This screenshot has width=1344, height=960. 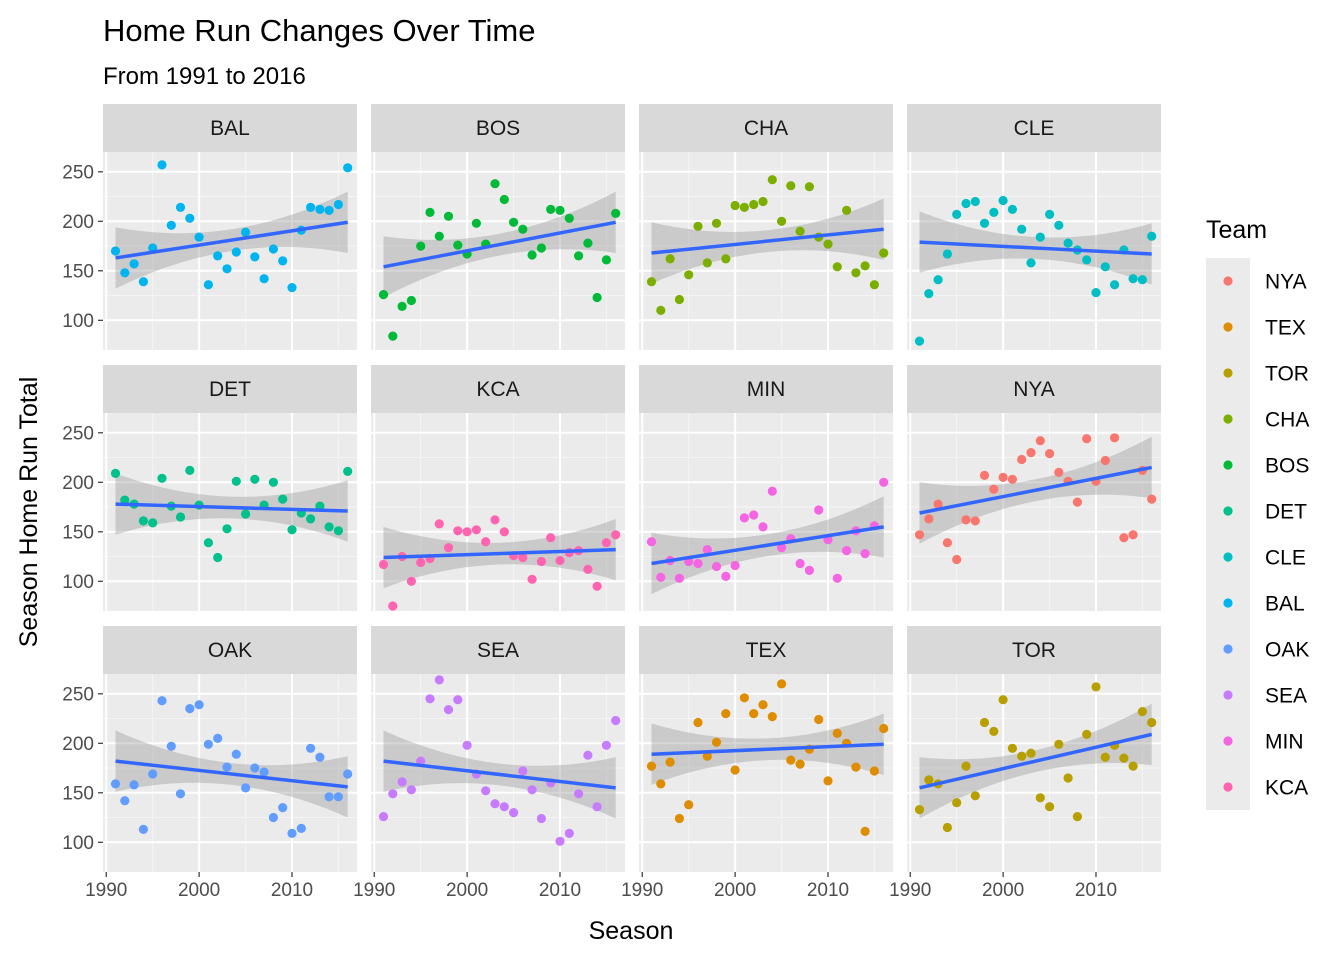 What do you see at coordinates (209, 763) in the screenshot?
I see `facet-panel-oak: OAK 100 150 200 250 1990 2000 2010` at bounding box center [209, 763].